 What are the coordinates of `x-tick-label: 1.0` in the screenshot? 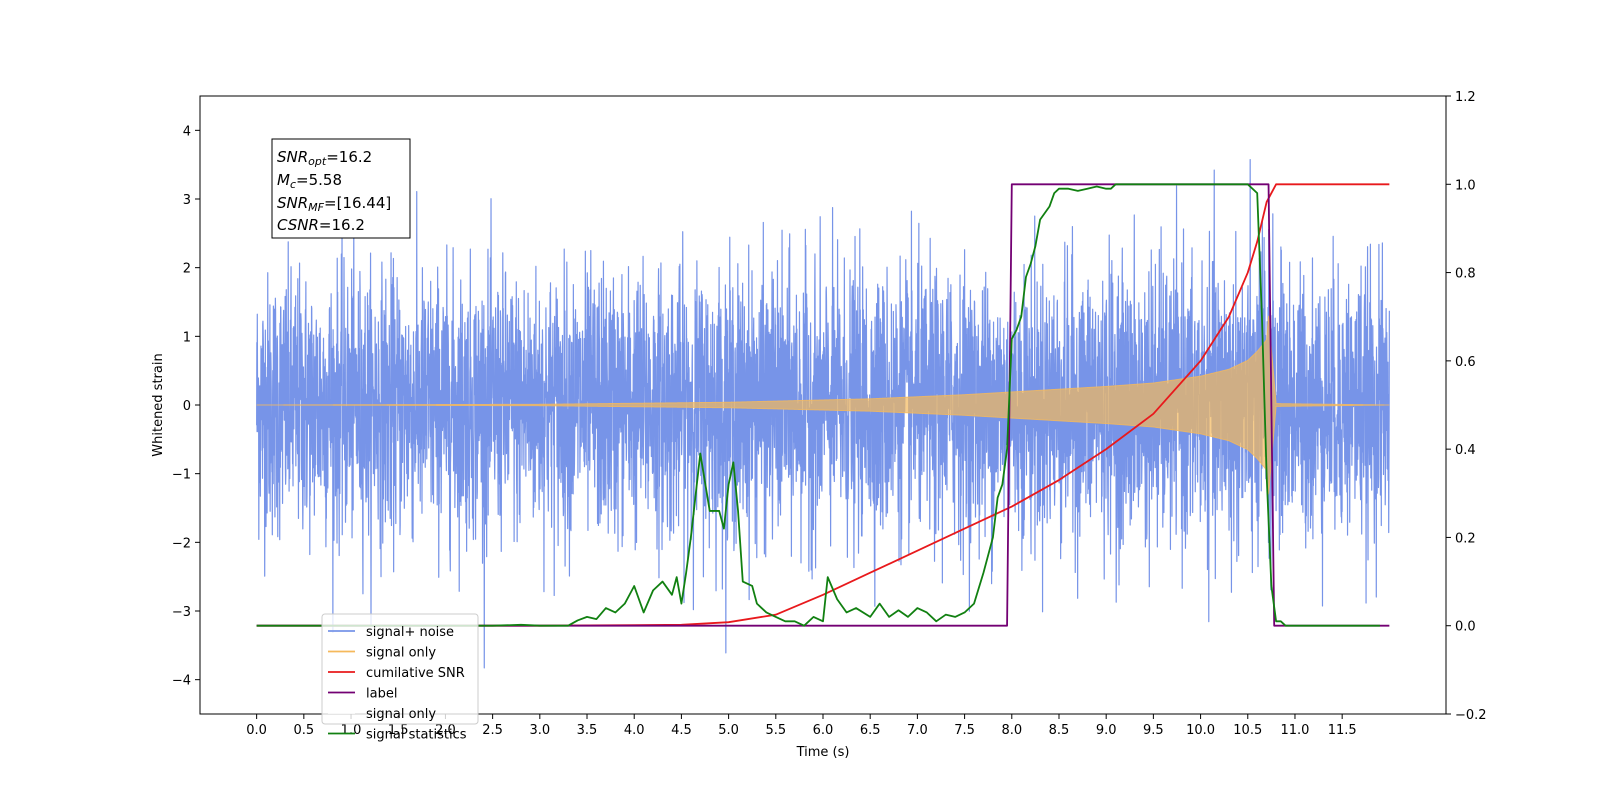 It's located at (351, 730).